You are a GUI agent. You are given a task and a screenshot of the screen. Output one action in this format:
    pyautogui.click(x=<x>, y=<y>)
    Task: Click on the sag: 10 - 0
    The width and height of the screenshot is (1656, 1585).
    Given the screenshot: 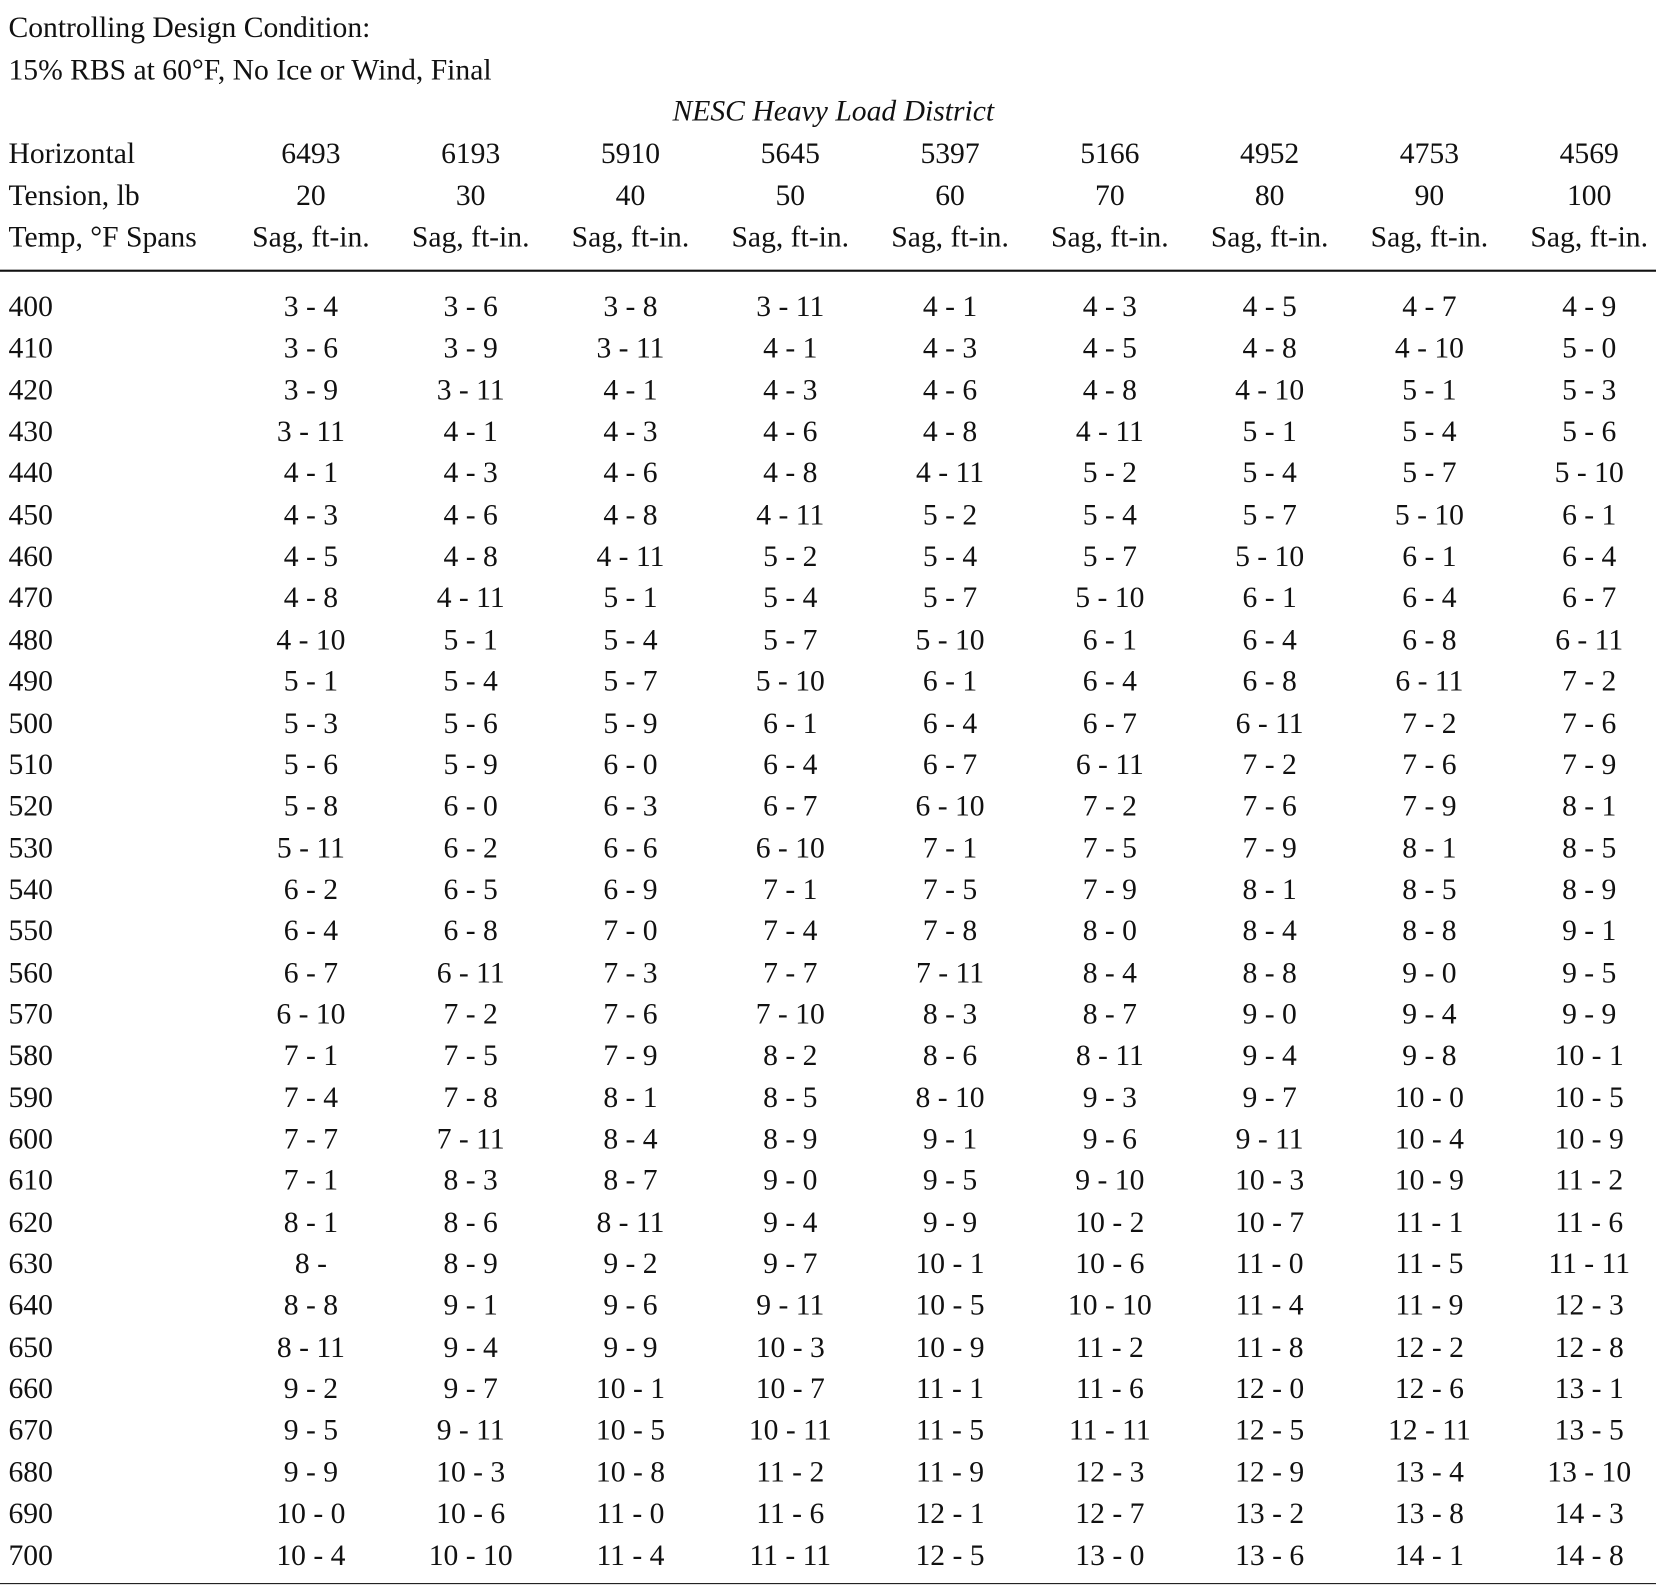 What is the action you would take?
    pyautogui.click(x=1429, y=1098)
    